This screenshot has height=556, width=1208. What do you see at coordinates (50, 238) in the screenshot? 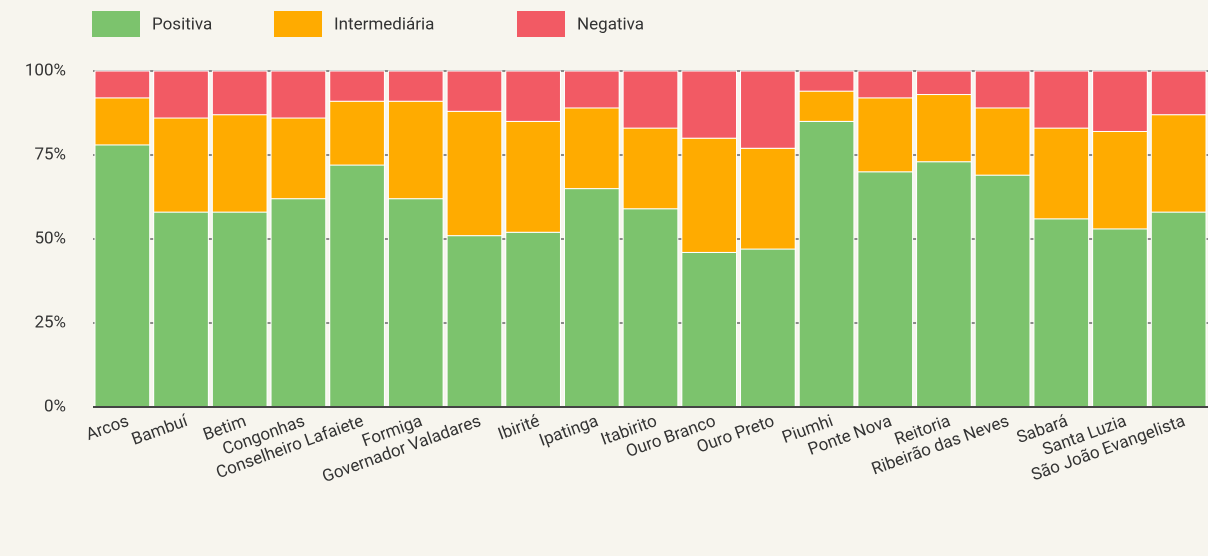
I see `y-tick-label: 50%` at bounding box center [50, 238].